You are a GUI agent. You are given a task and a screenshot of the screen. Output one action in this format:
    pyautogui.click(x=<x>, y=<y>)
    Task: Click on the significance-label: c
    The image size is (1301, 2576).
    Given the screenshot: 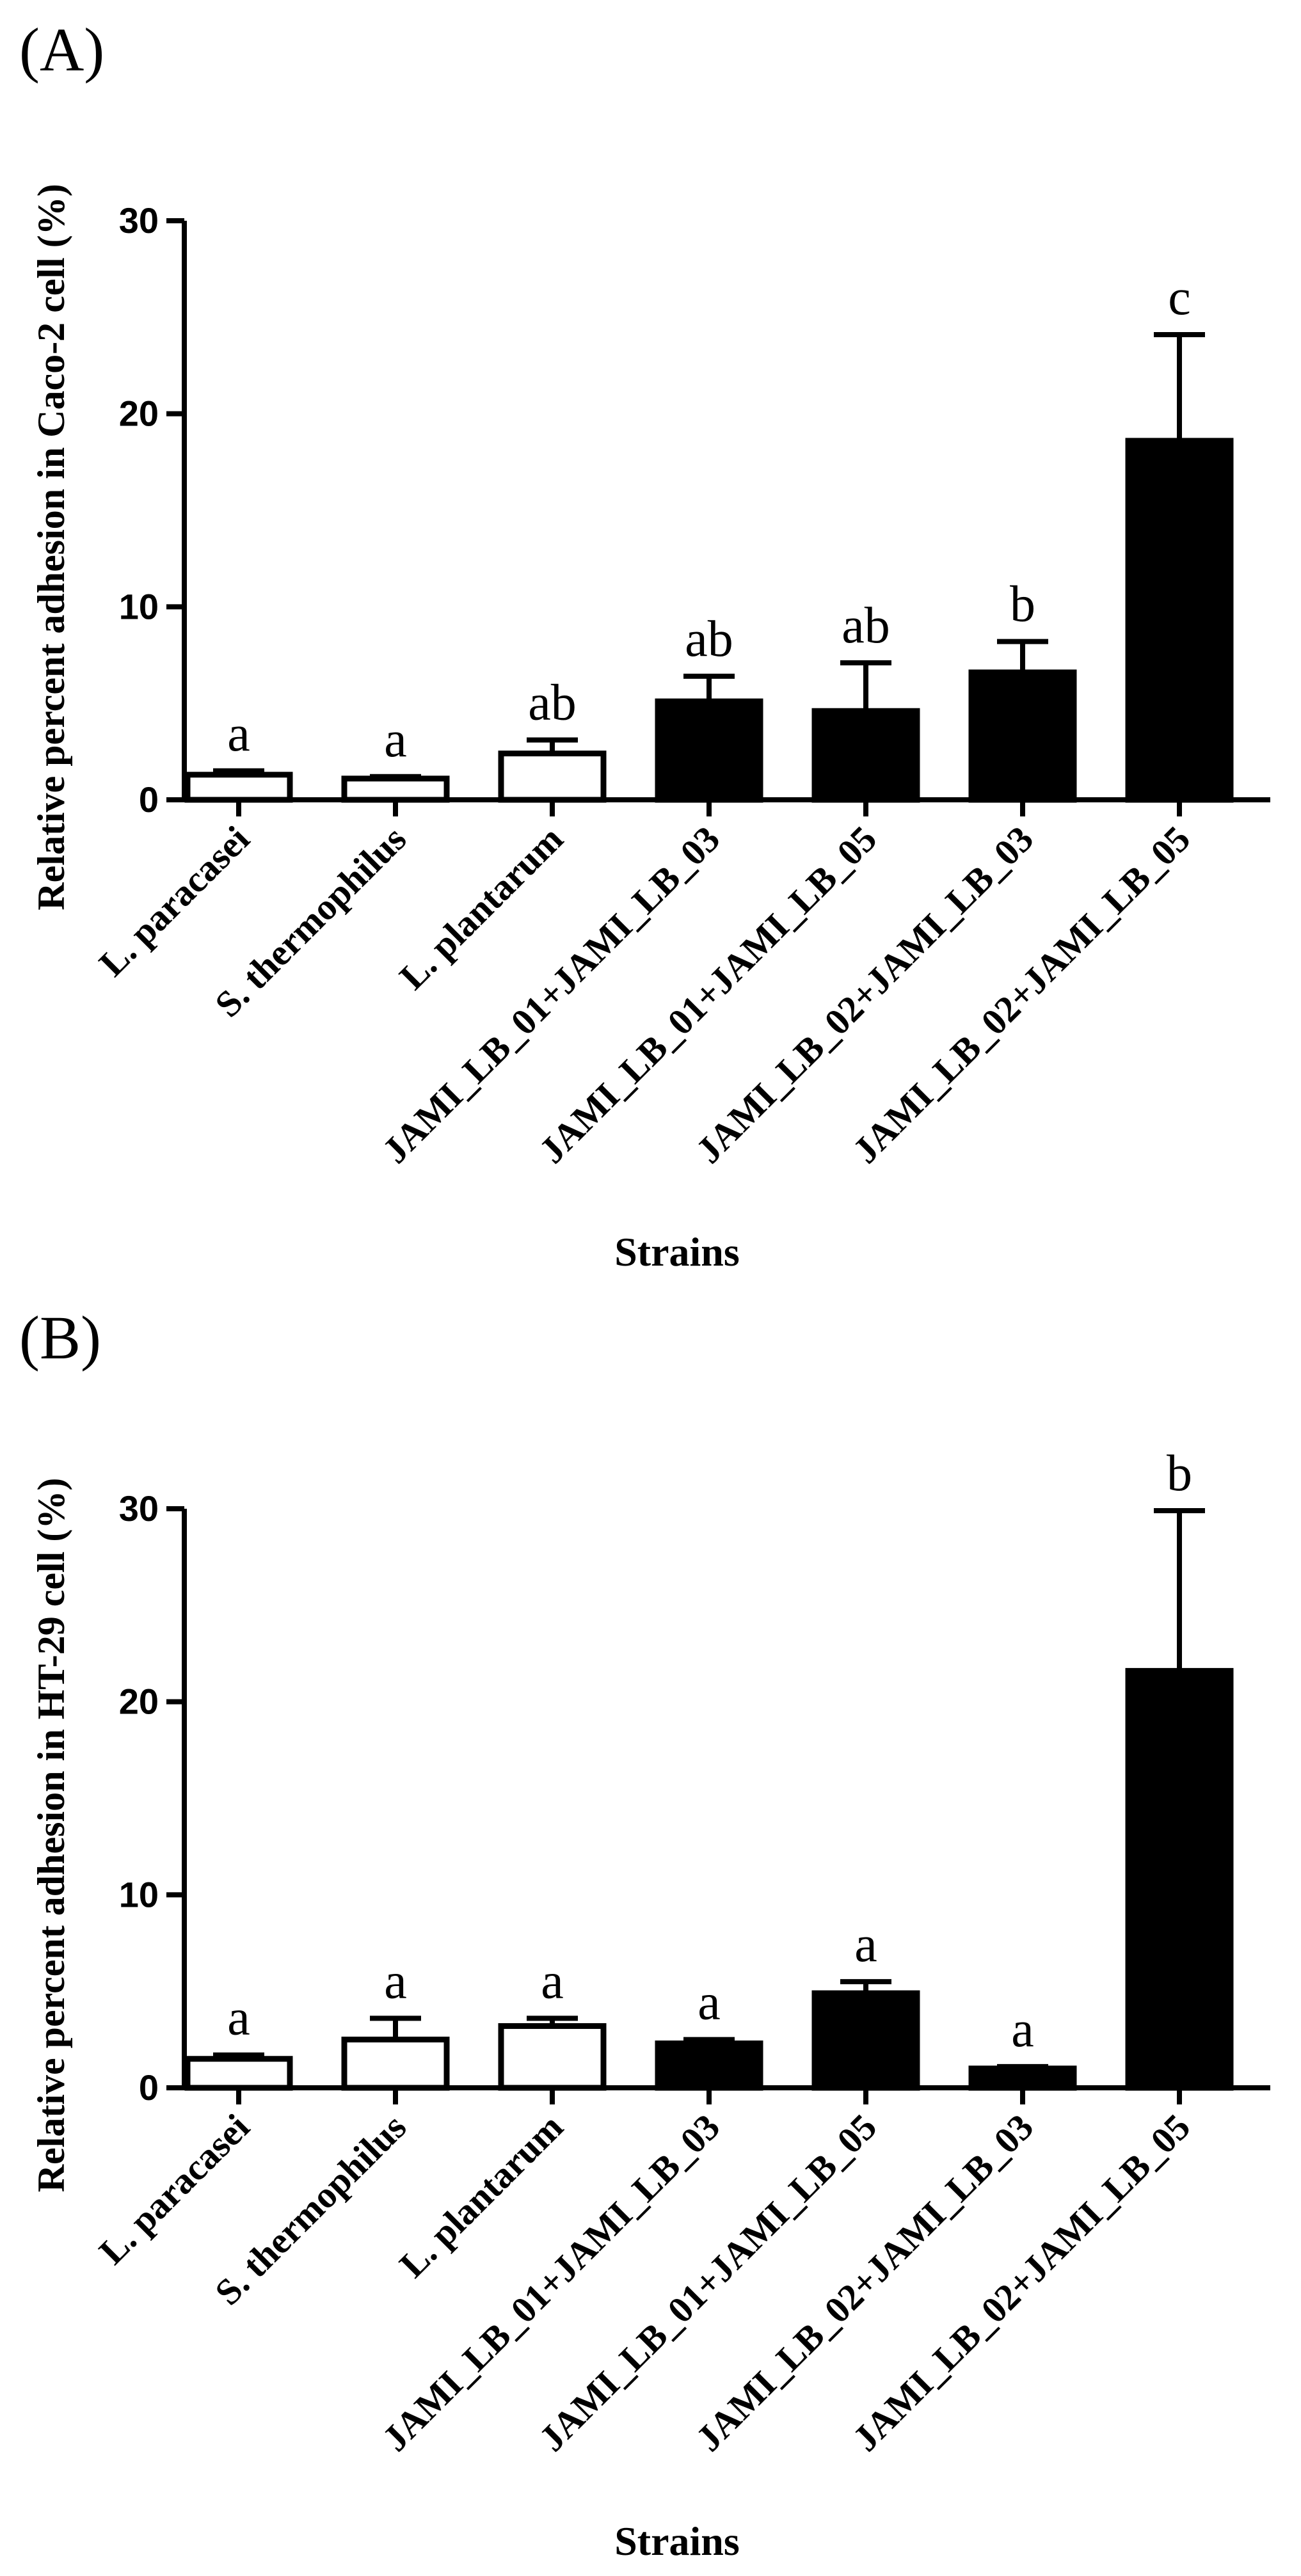 What is the action you would take?
    pyautogui.click(x=1179, y=298)
    